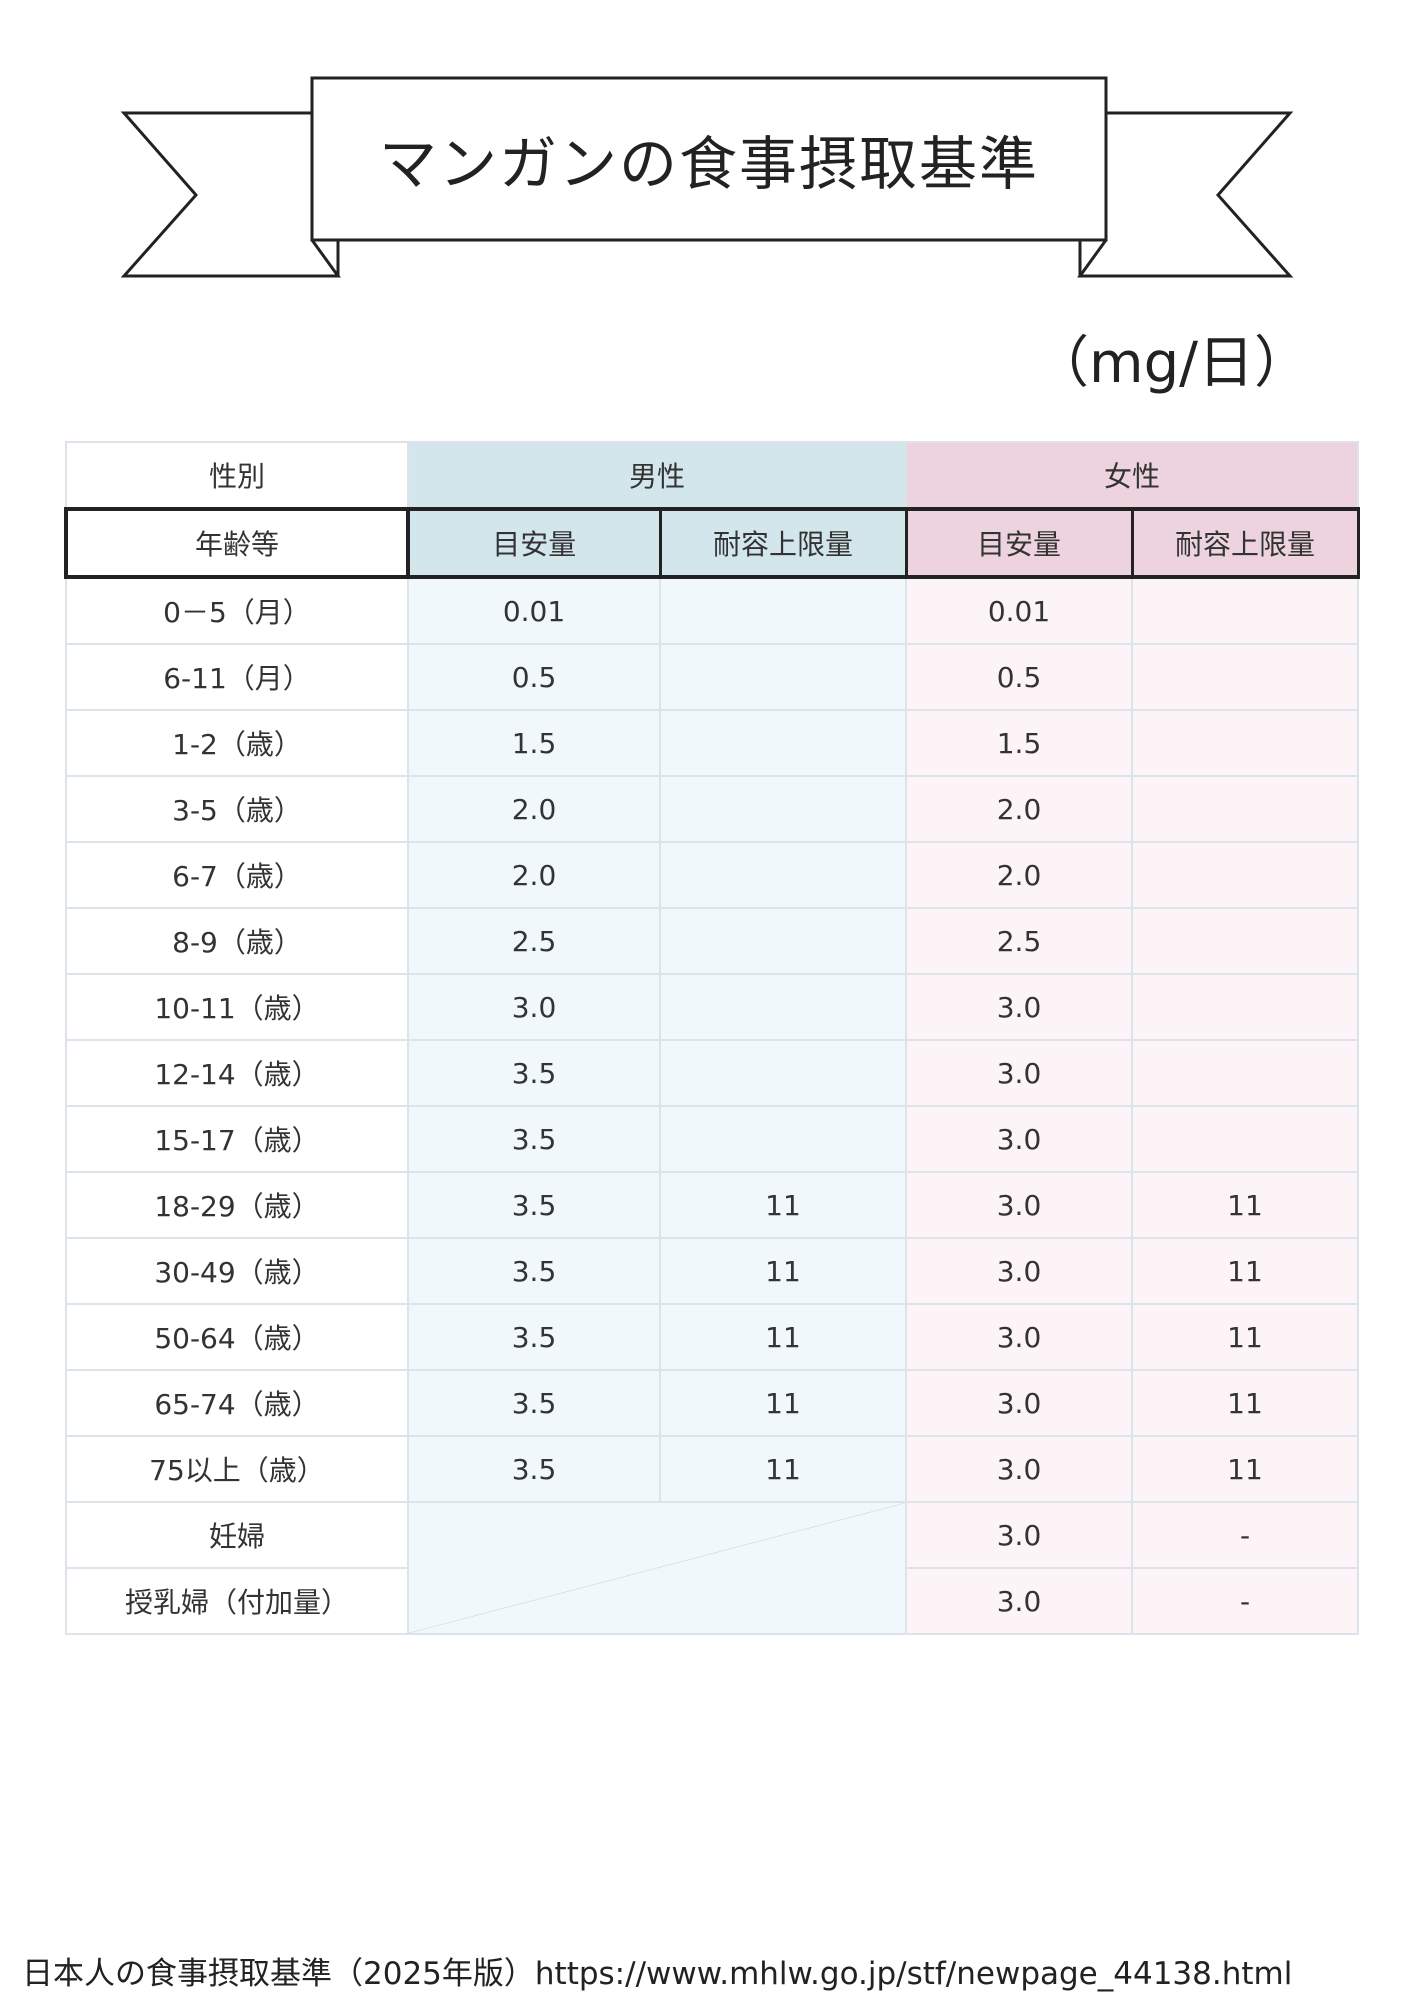 The width and height of the screenshot is (1414, 2000). I want to click on table-row: 65-74（歳） 3.5 11 3.0 11, so click(712, 1403).